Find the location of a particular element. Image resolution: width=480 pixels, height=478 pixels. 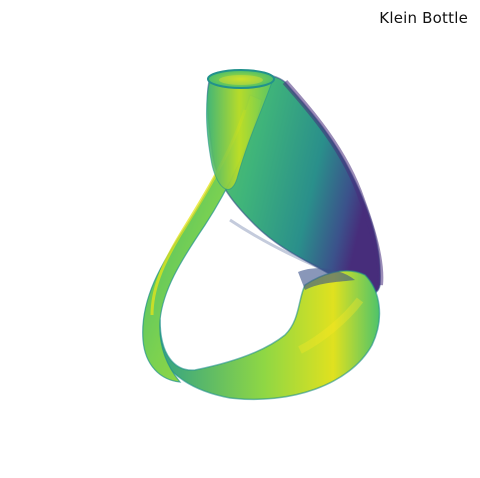

klein-bottle-mouth is located at coordinates (241, 79).